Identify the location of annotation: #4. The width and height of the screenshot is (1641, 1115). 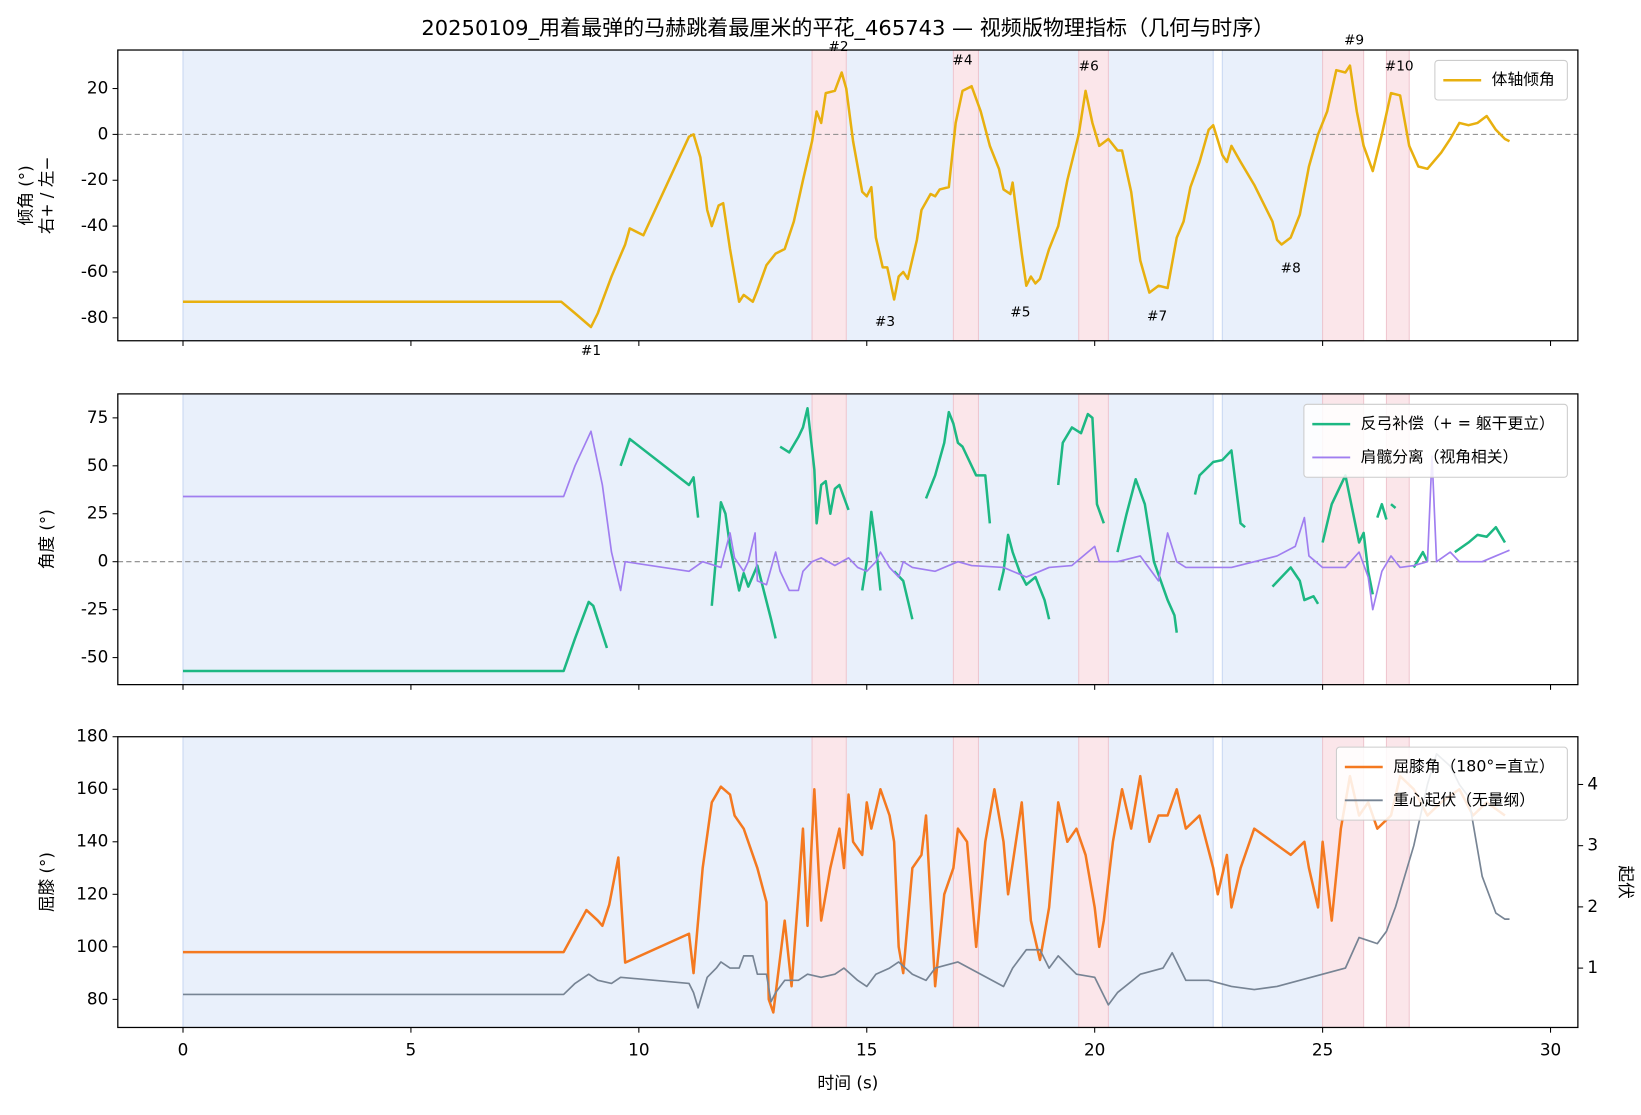
(962, 60).